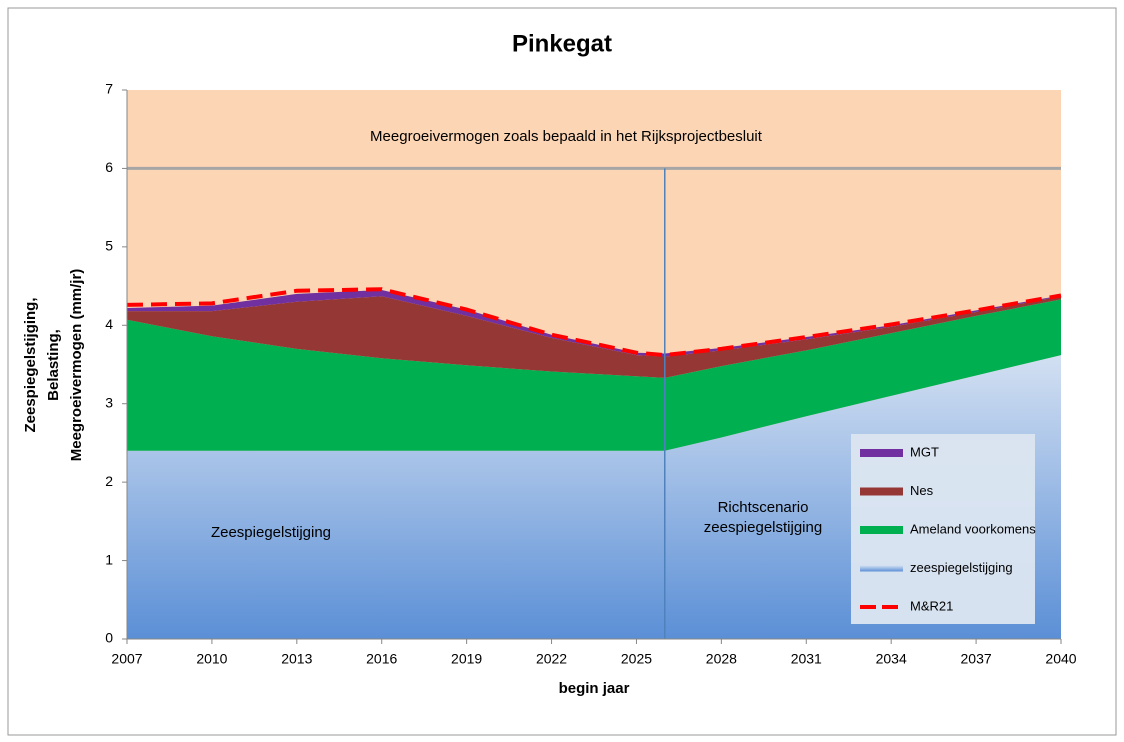 This screenshot has height=742, width=1124. Describe the element at coordinates (126, 659) in the screenshot. I see `x-tick-label: 2007` at that location.